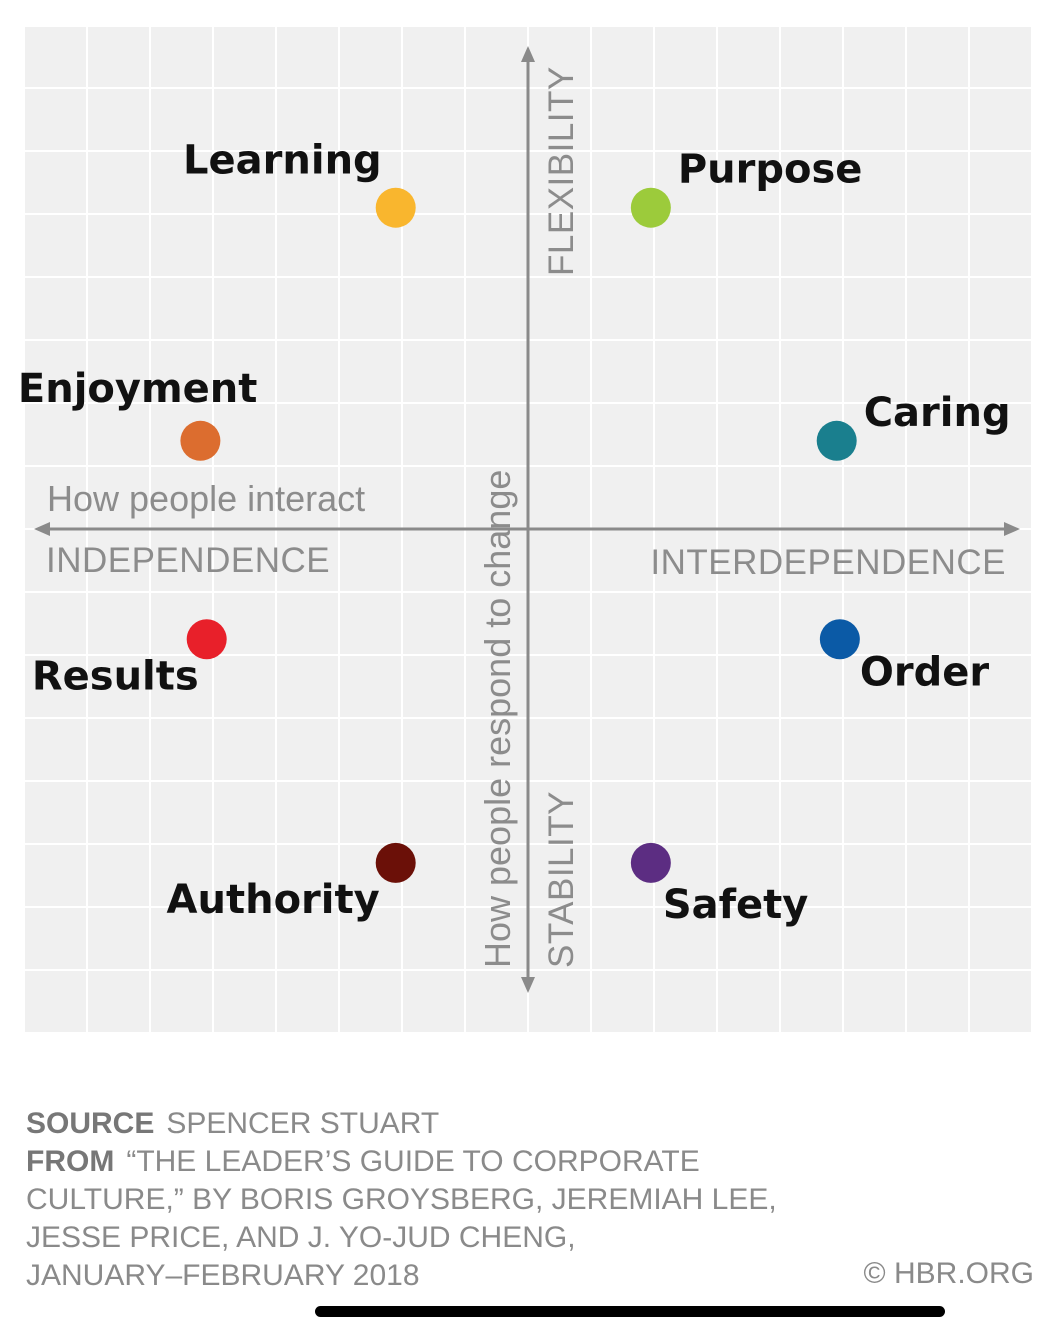  Describe the element at coordinates (839, 639) in the screenshot. I see `point-order` at that location.